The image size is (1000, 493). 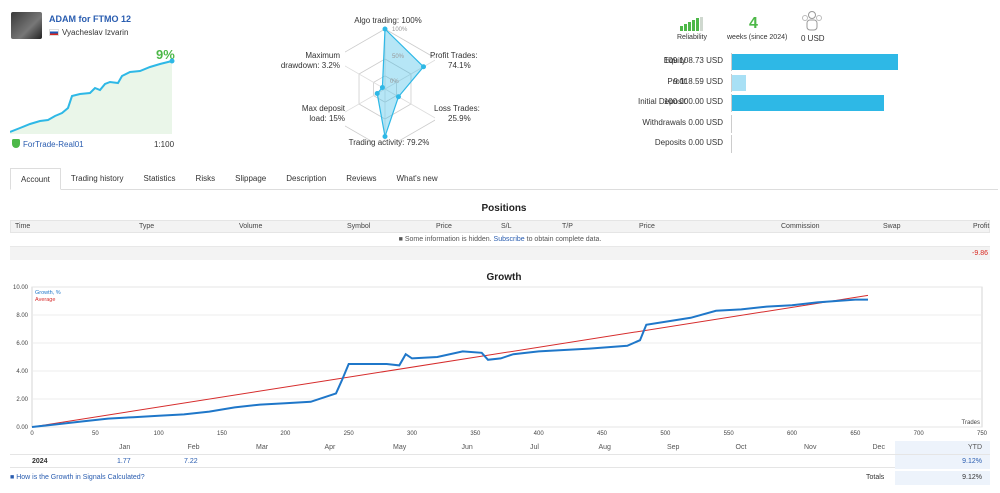 I want to click on author-label: Vyacheslav Izvarin, so click(x=95, y=32).